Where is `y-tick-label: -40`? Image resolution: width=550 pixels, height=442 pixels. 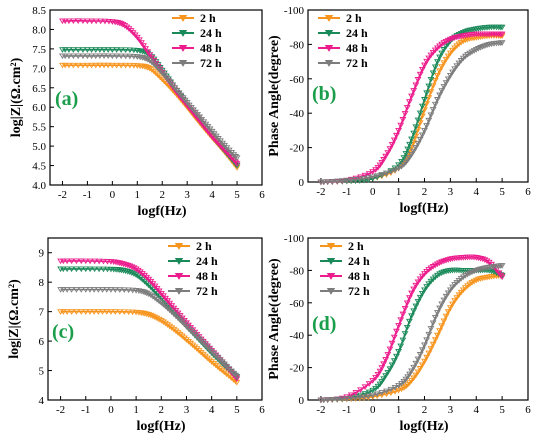
y-tick-label: -40 is located at coordinates (296, 114).